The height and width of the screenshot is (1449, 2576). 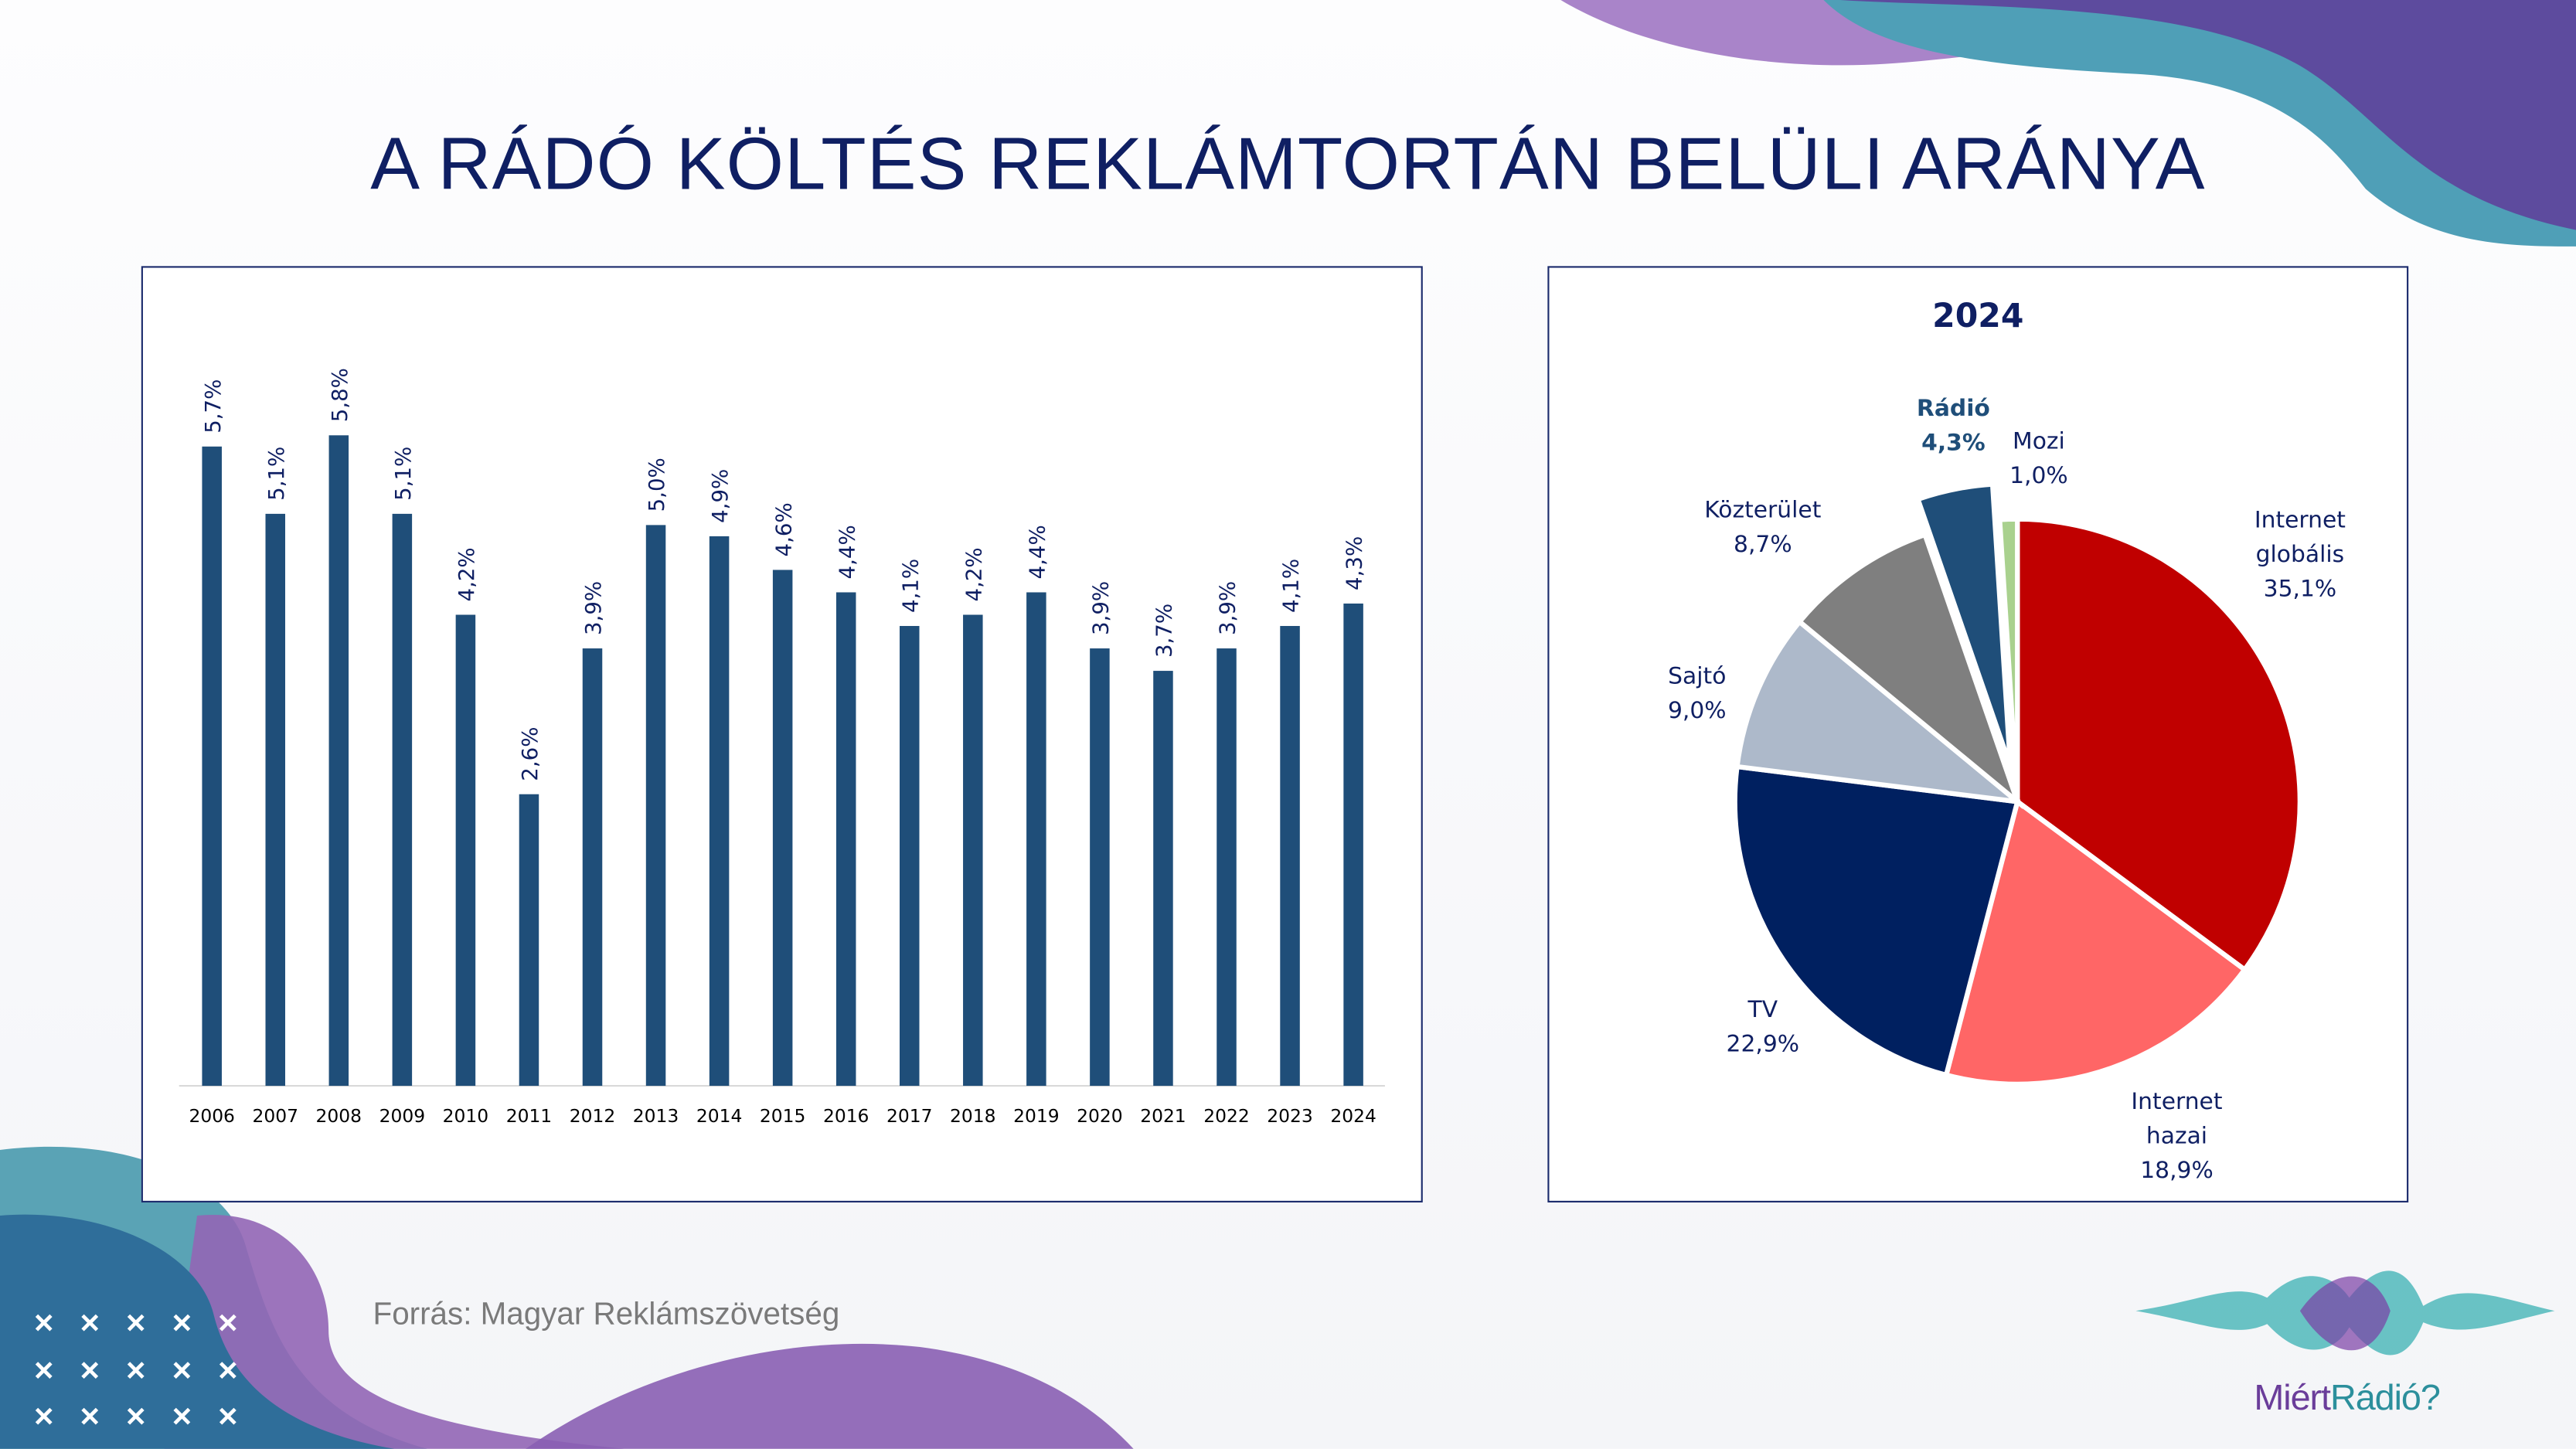 I want to click on x-tick-label: 2008, so click(x=339, y=1116).